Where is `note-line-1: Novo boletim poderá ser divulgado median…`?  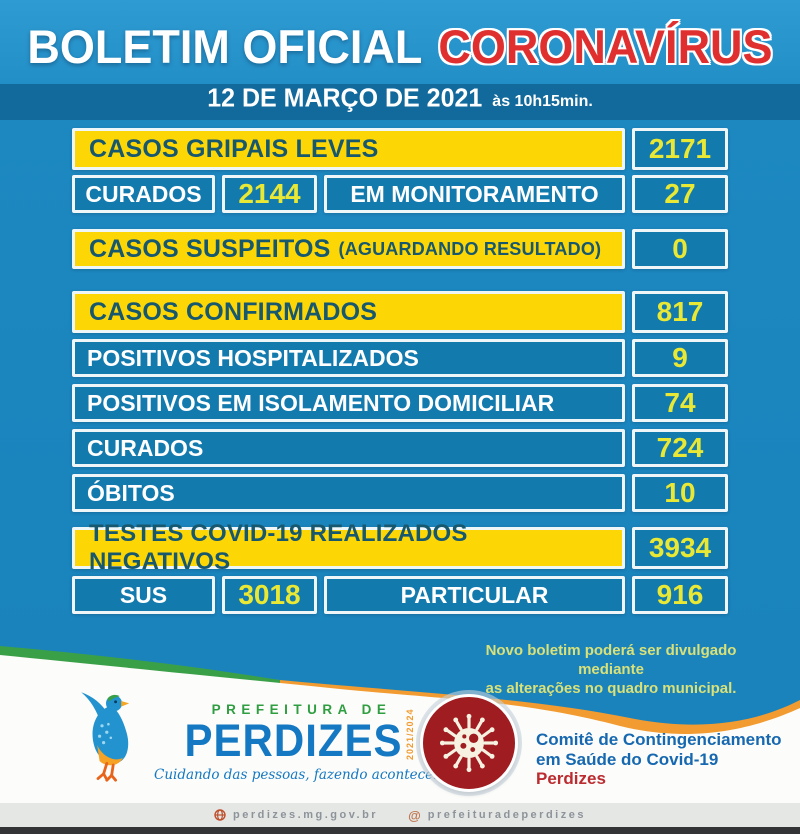 note-line-1: Novo boletim poderá ser divulgado median… is located at coordinates (611, 660).